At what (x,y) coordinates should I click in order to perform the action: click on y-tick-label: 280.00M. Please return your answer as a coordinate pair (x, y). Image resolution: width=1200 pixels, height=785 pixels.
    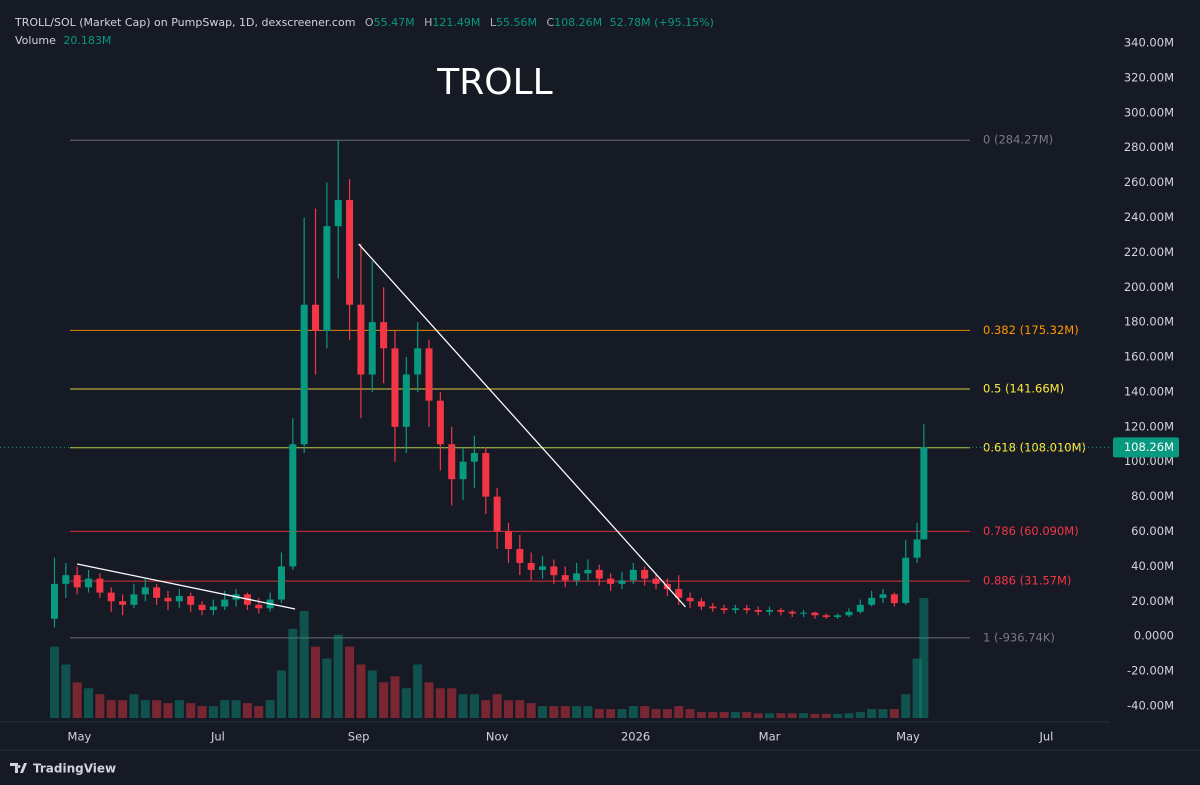
    Looking at the image, I should click on (1149, 147).